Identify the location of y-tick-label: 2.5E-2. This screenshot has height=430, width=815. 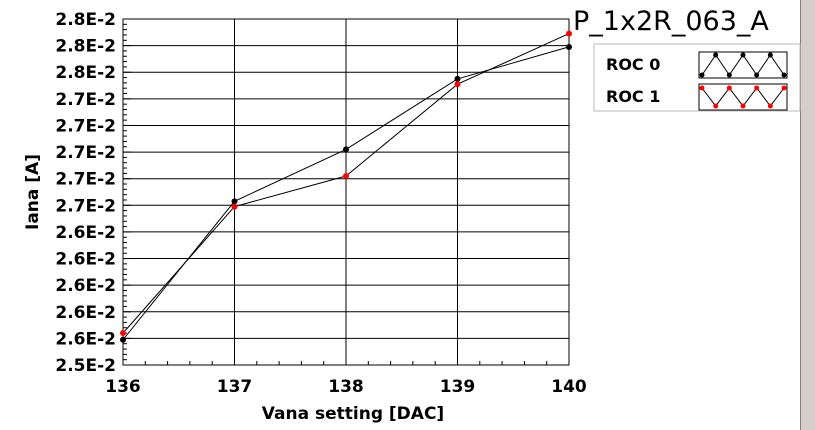
(85, 366).